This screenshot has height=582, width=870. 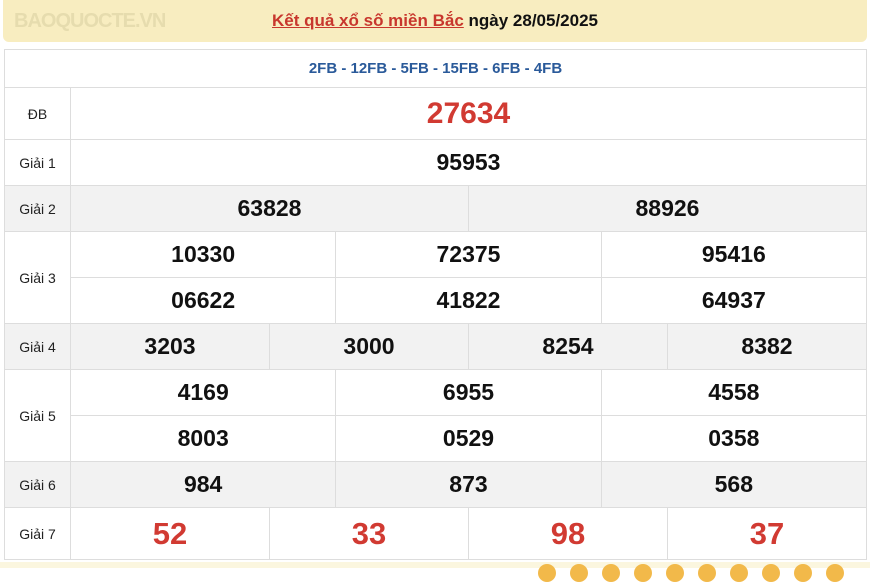 What do you see at coordinates (203, 254) in the screenshot?
I see `prize-number: 10330` at bounding box center [203, 254].